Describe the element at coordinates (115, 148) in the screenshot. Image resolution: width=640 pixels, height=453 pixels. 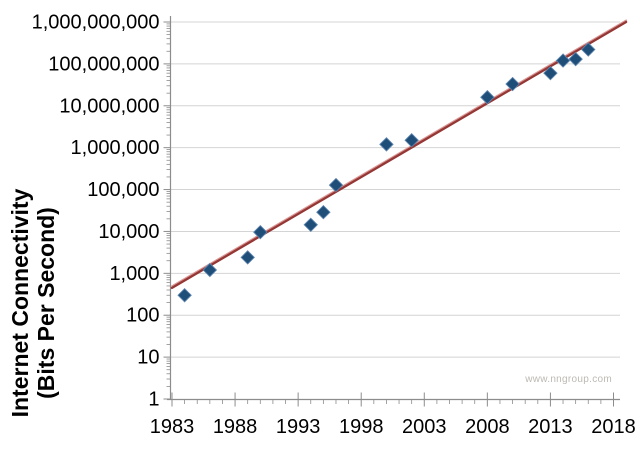
I see `y-axis-tick-label: 1,000,000` at that location.